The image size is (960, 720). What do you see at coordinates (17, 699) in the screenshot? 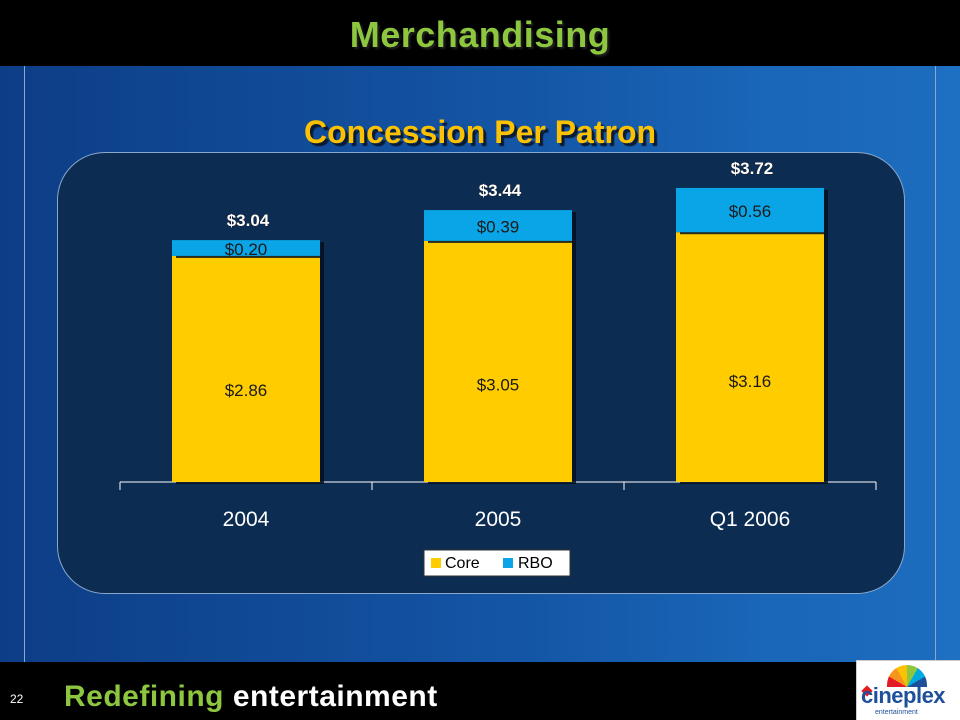
I see `page-number: 22` at bounding box center [17, 699].